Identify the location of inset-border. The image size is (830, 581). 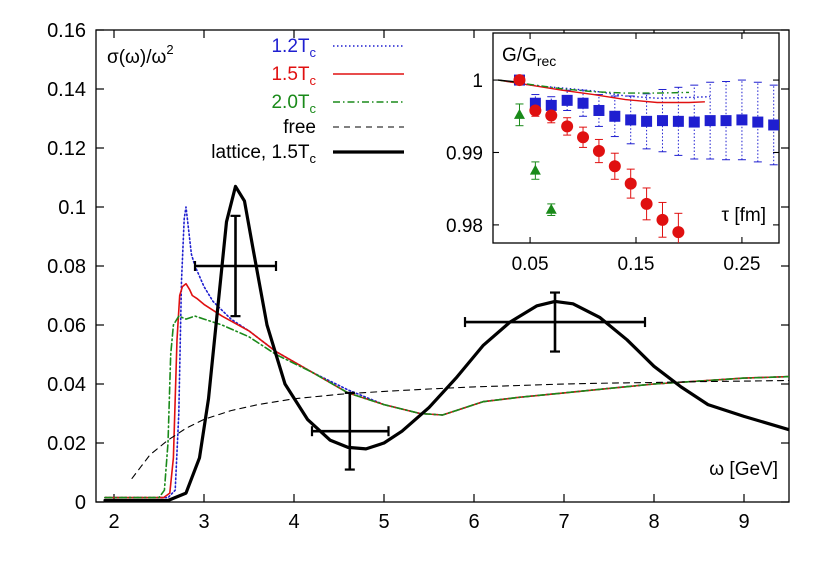
(636, 138).